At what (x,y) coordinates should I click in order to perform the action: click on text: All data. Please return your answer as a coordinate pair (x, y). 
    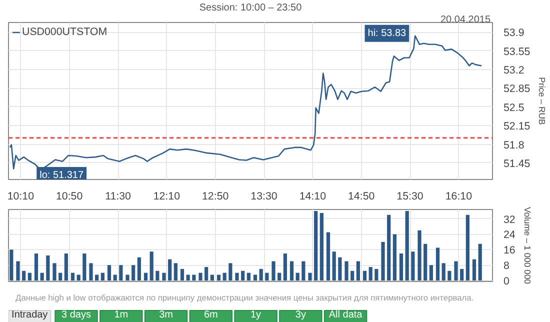
    Looking at the image, I should click on (345, 315).